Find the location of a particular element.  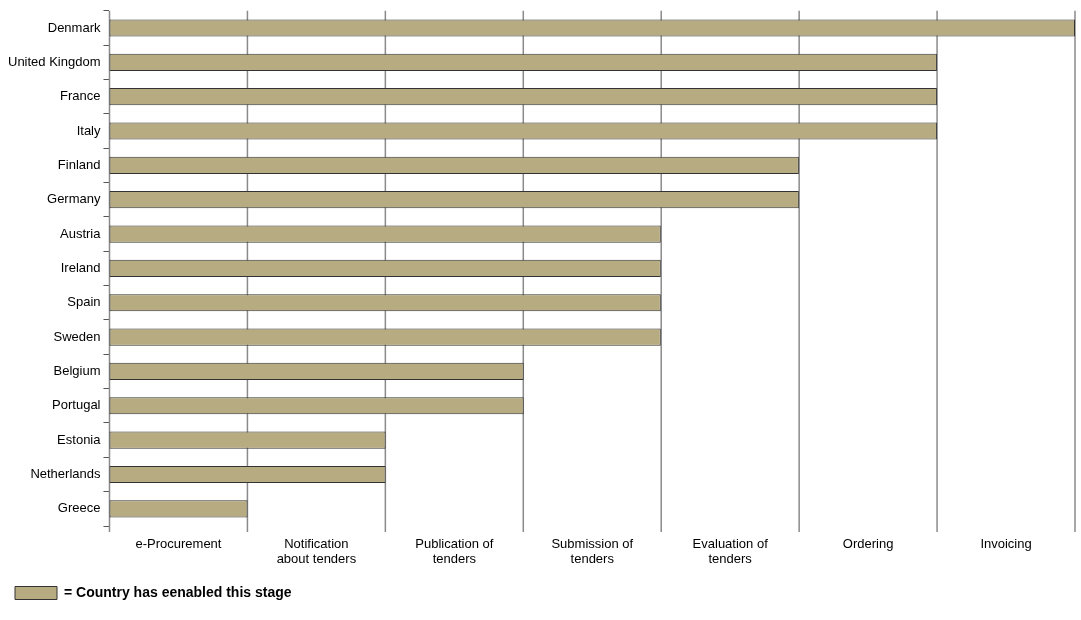

y-tick-label: Greece is located at coordinates (79, 508).